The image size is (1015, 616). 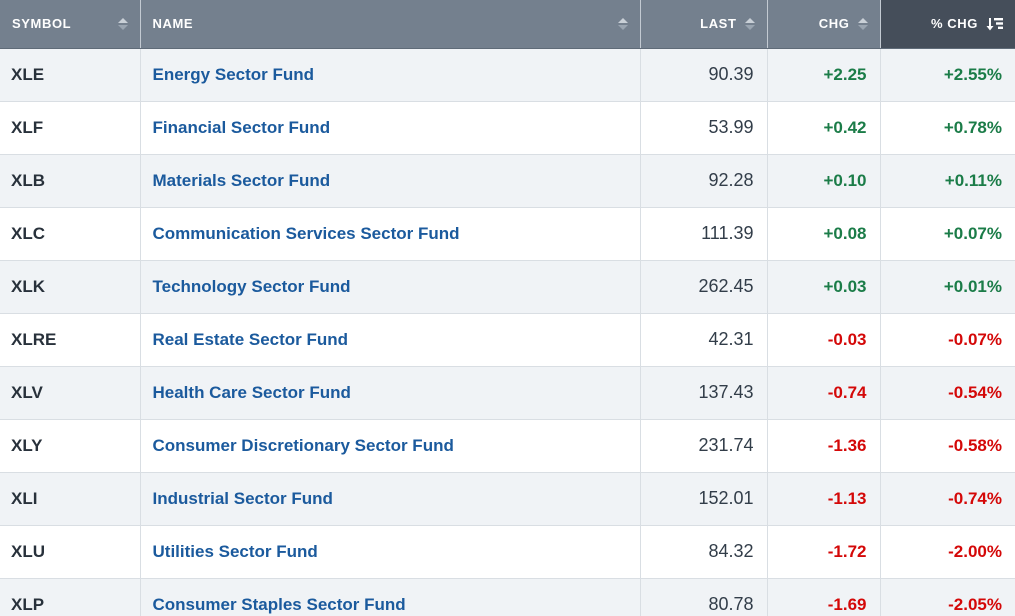 I want to click on column-header-pct-chg: % CHG, so click(x=947, y=24).